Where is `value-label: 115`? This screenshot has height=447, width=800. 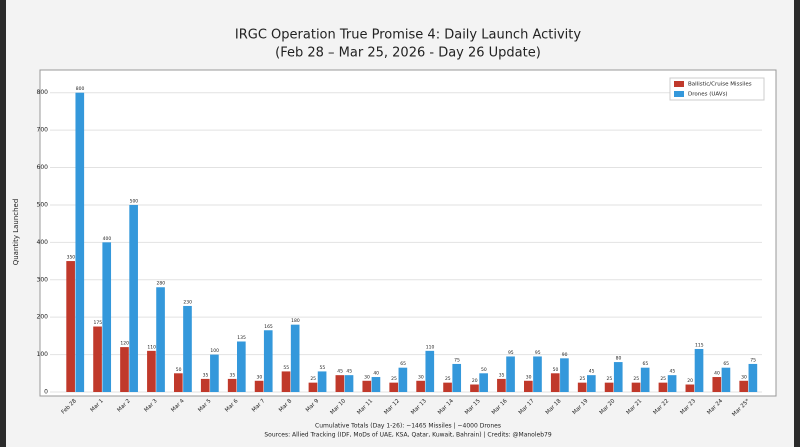 value-label: 115 is located at coordinates (699, 345).